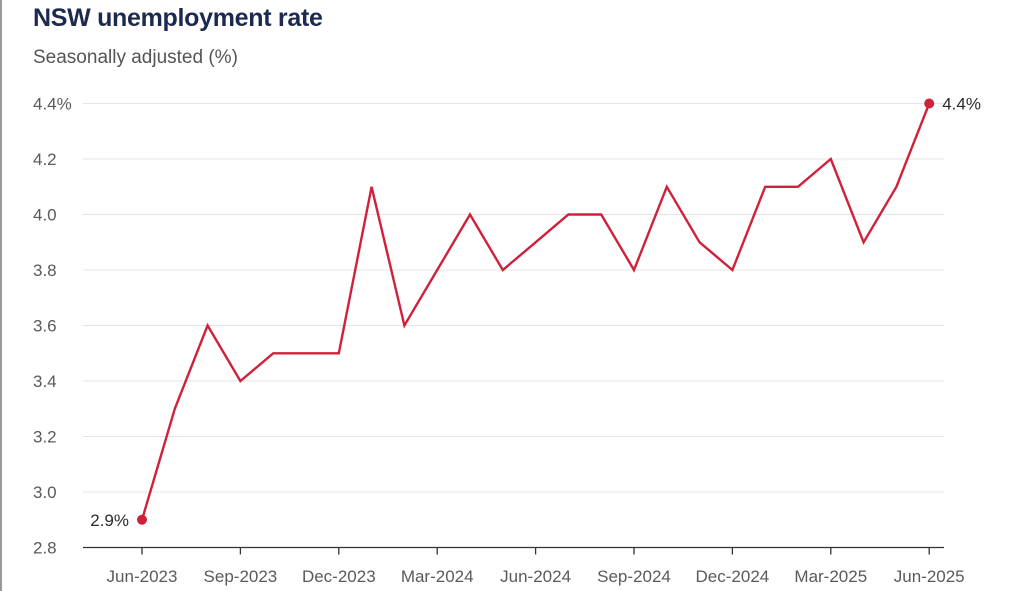  What do you see at coordinates (437, 576) in the screenshot?
I see `x-tick-label: Mar-2024` at bounding box center [437, 576].